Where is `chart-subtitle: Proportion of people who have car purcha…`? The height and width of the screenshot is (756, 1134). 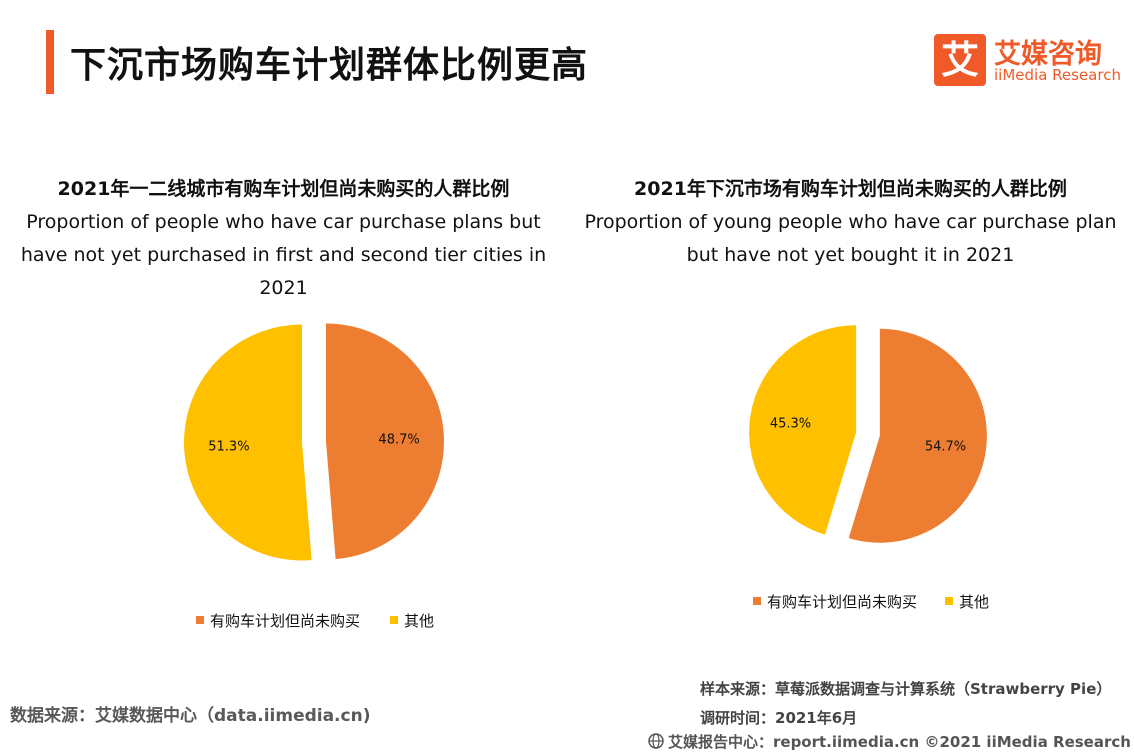 chart-subtitle: Proportion of people who have car purcha… is located at coordinates (283, 255).